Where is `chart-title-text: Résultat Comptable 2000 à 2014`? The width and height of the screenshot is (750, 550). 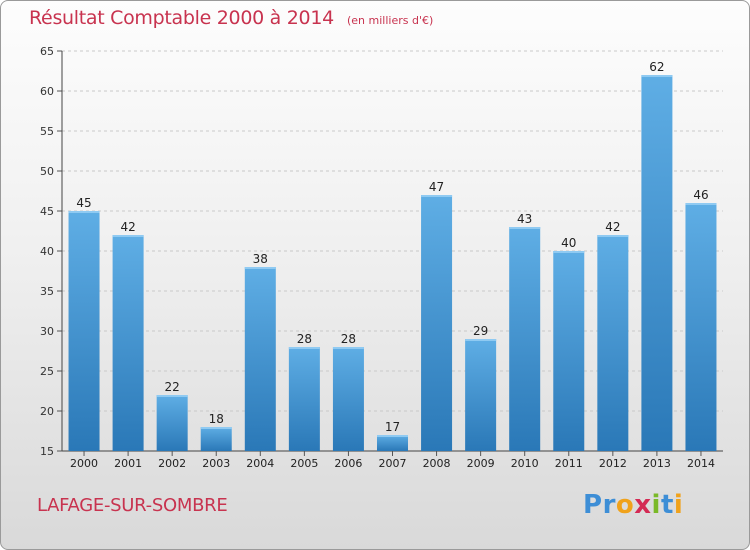
chart-title-text: Résultat Comptable 2000 à 2014 is located at coordinates (181, 18).